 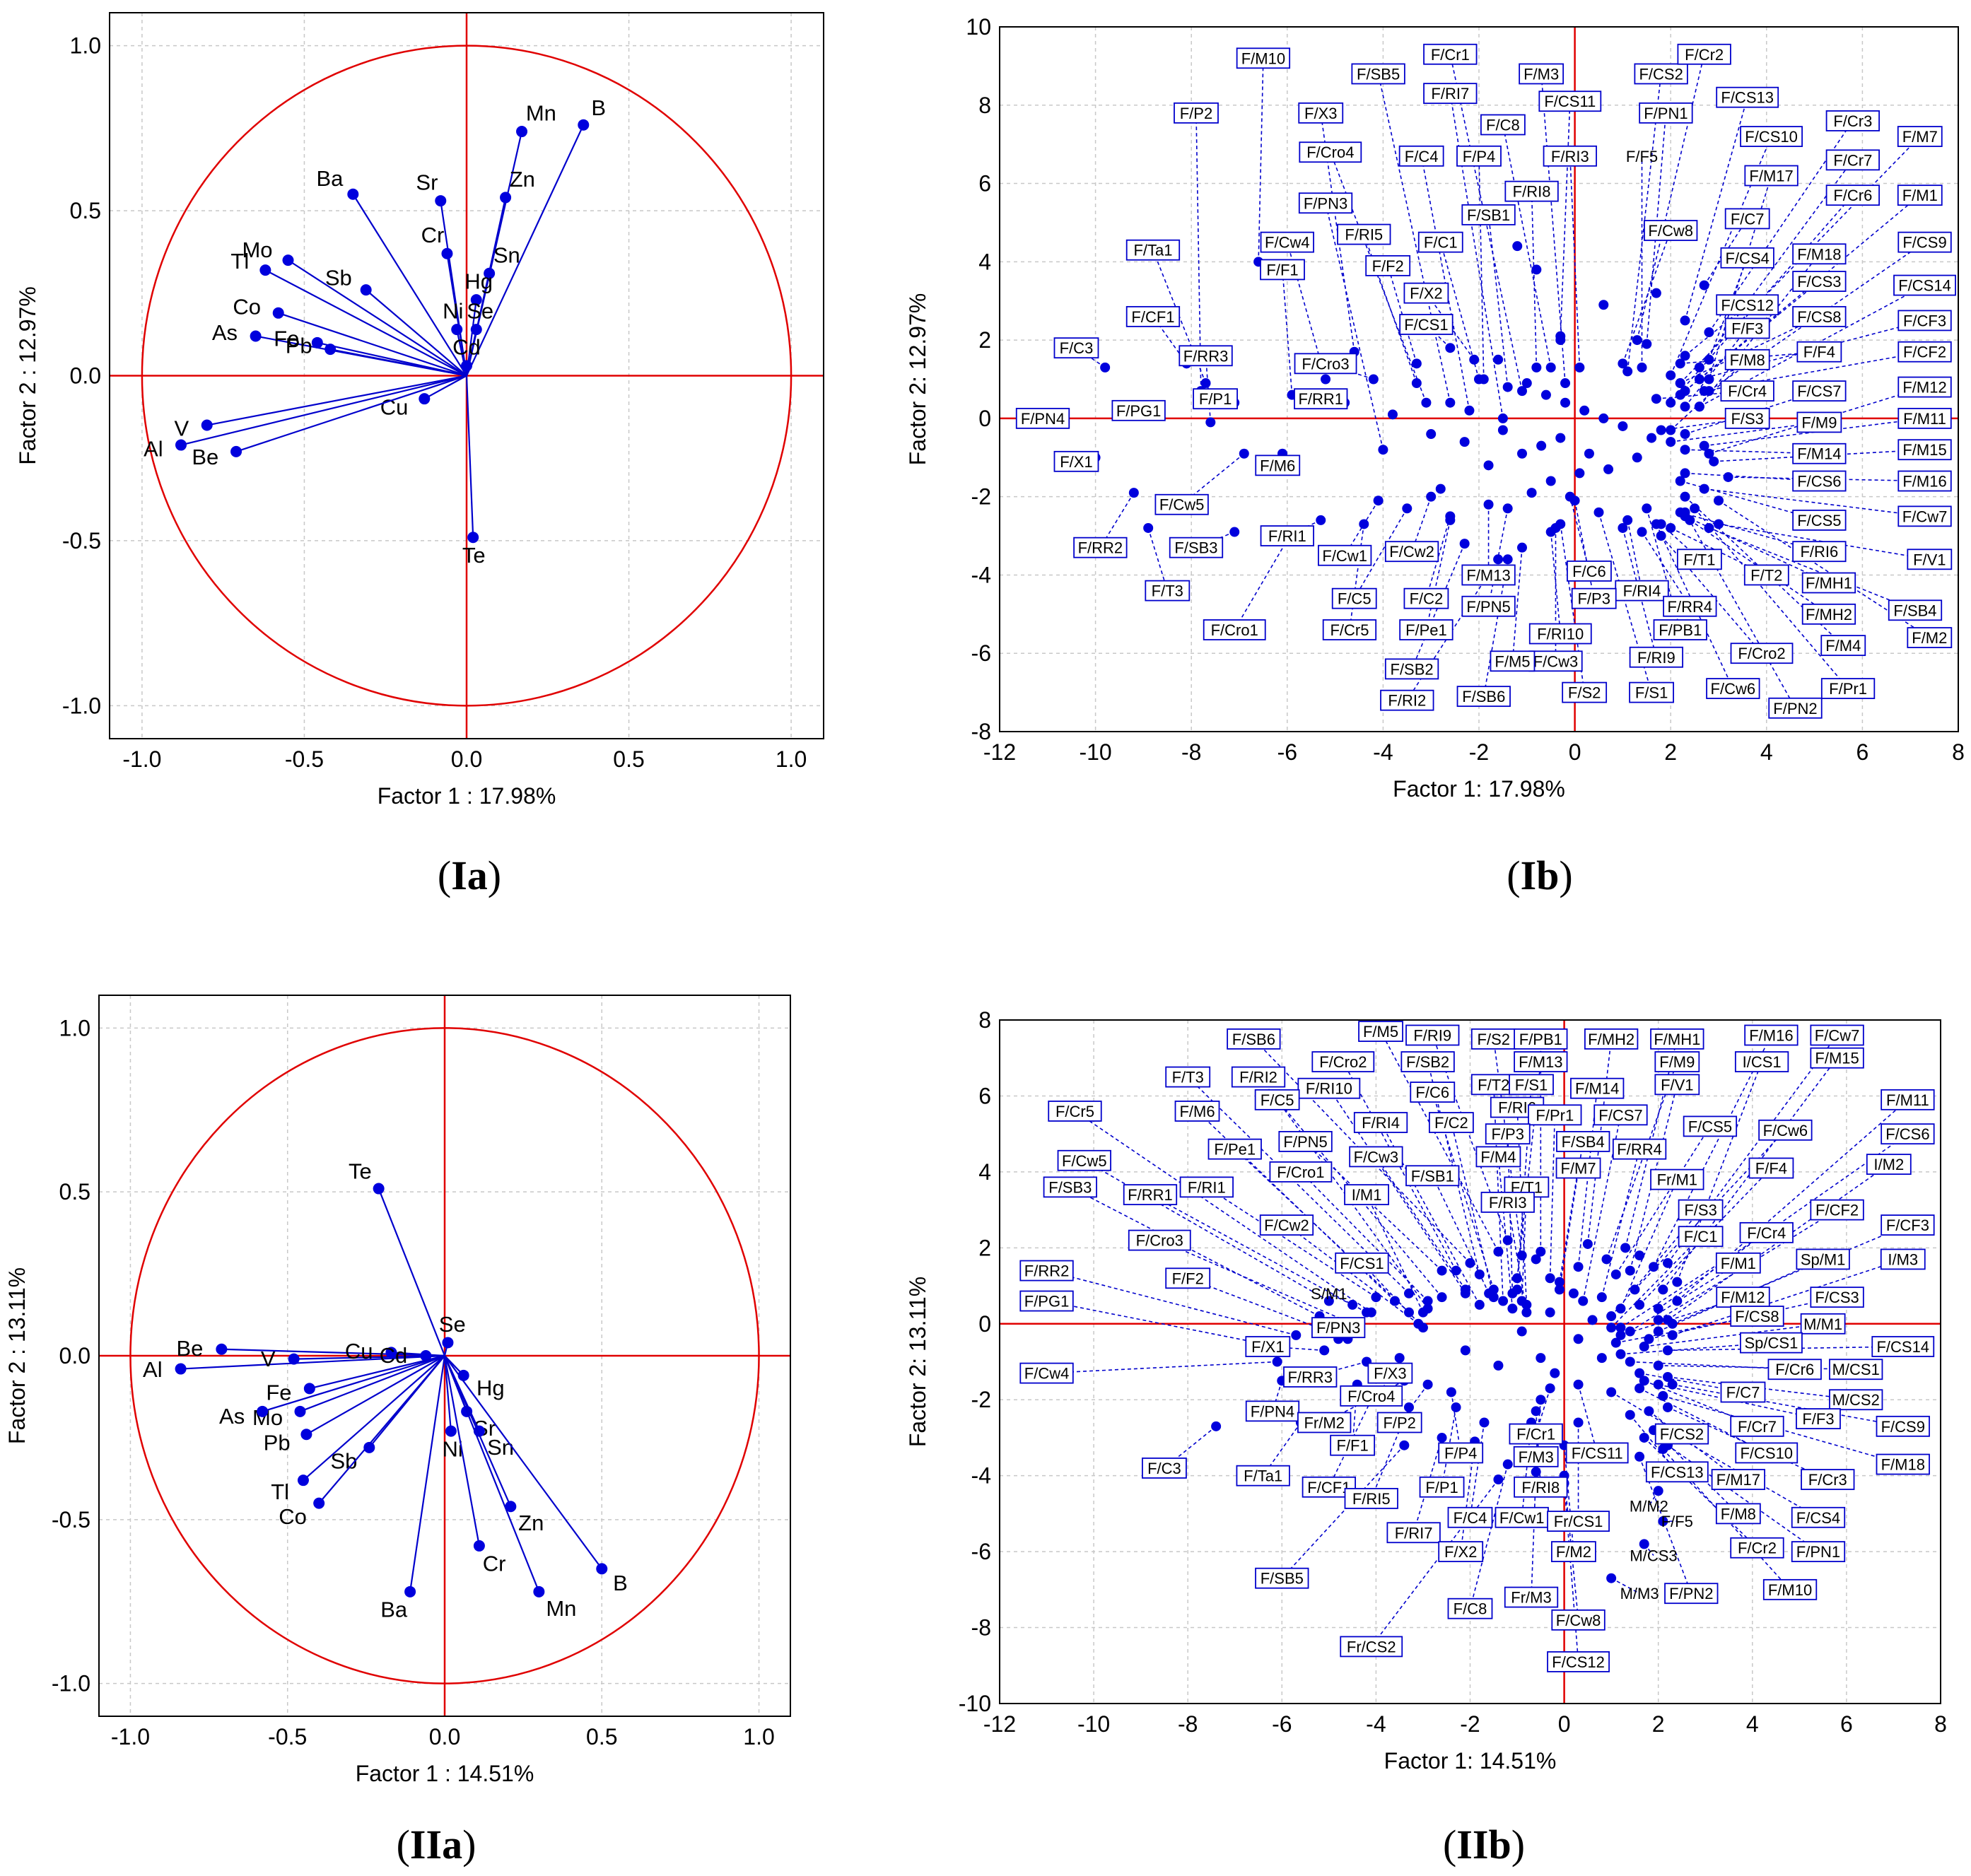 I want to click on score-point-f-cs8, so click(x=1615, y=1342).